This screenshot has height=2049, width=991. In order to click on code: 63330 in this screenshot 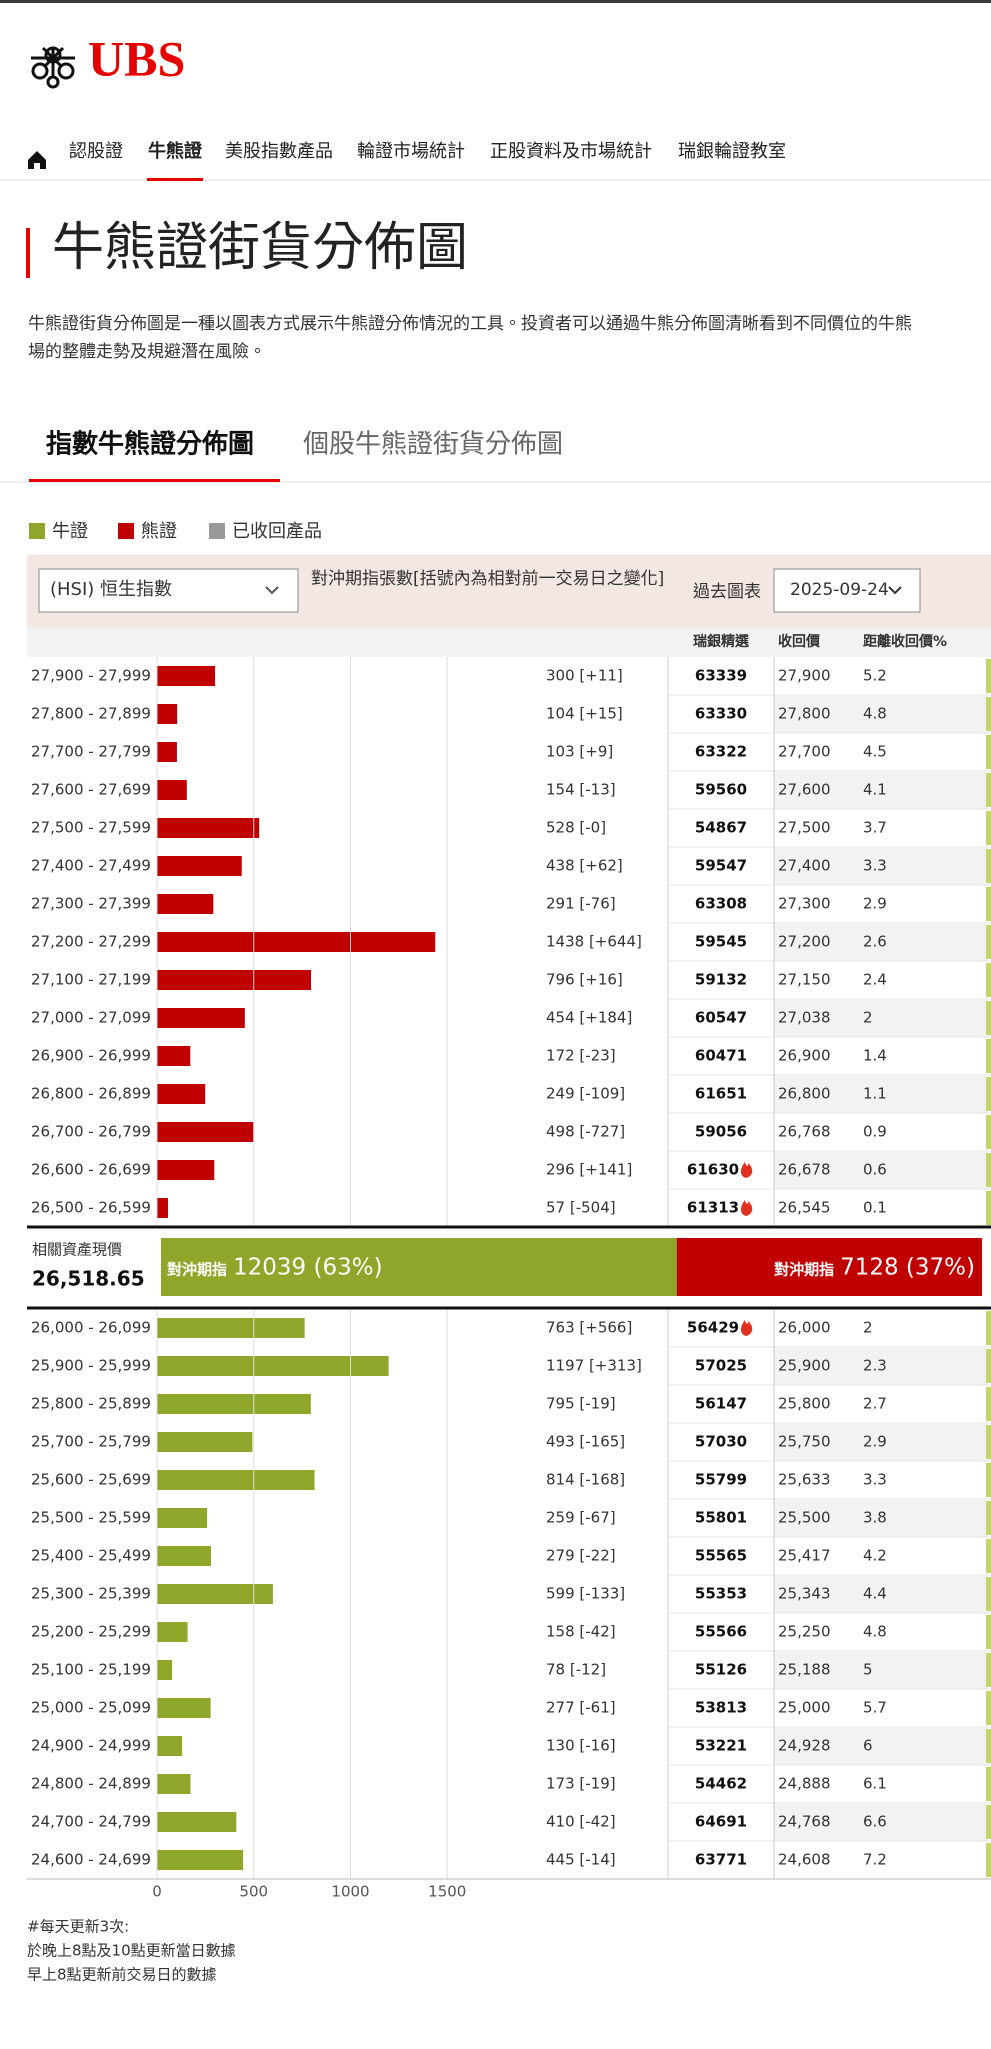, I will do `click(721, 714)`.